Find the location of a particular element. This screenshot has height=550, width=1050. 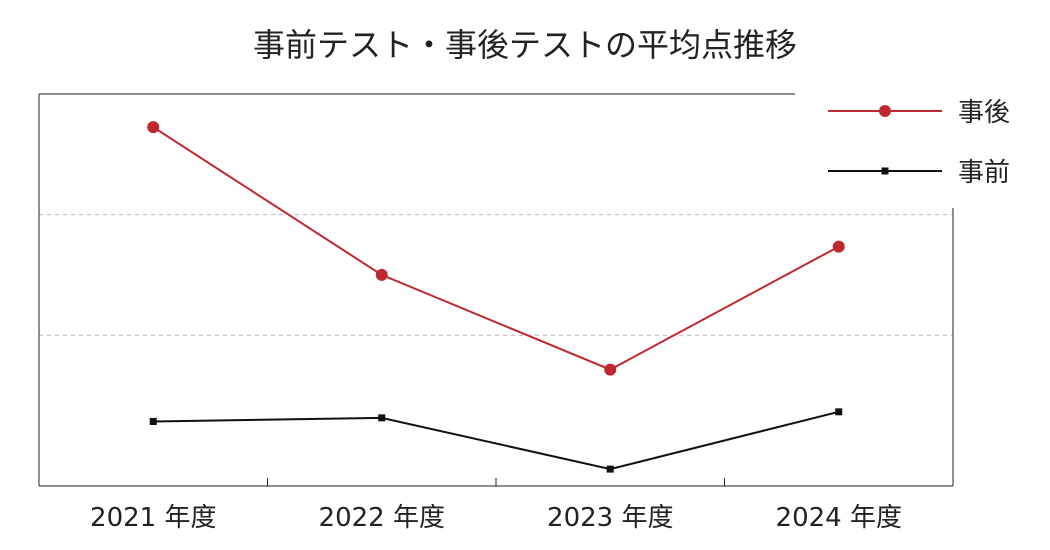

x-tick-label-1: 2021 年度 is located at coordinates (153, 518).